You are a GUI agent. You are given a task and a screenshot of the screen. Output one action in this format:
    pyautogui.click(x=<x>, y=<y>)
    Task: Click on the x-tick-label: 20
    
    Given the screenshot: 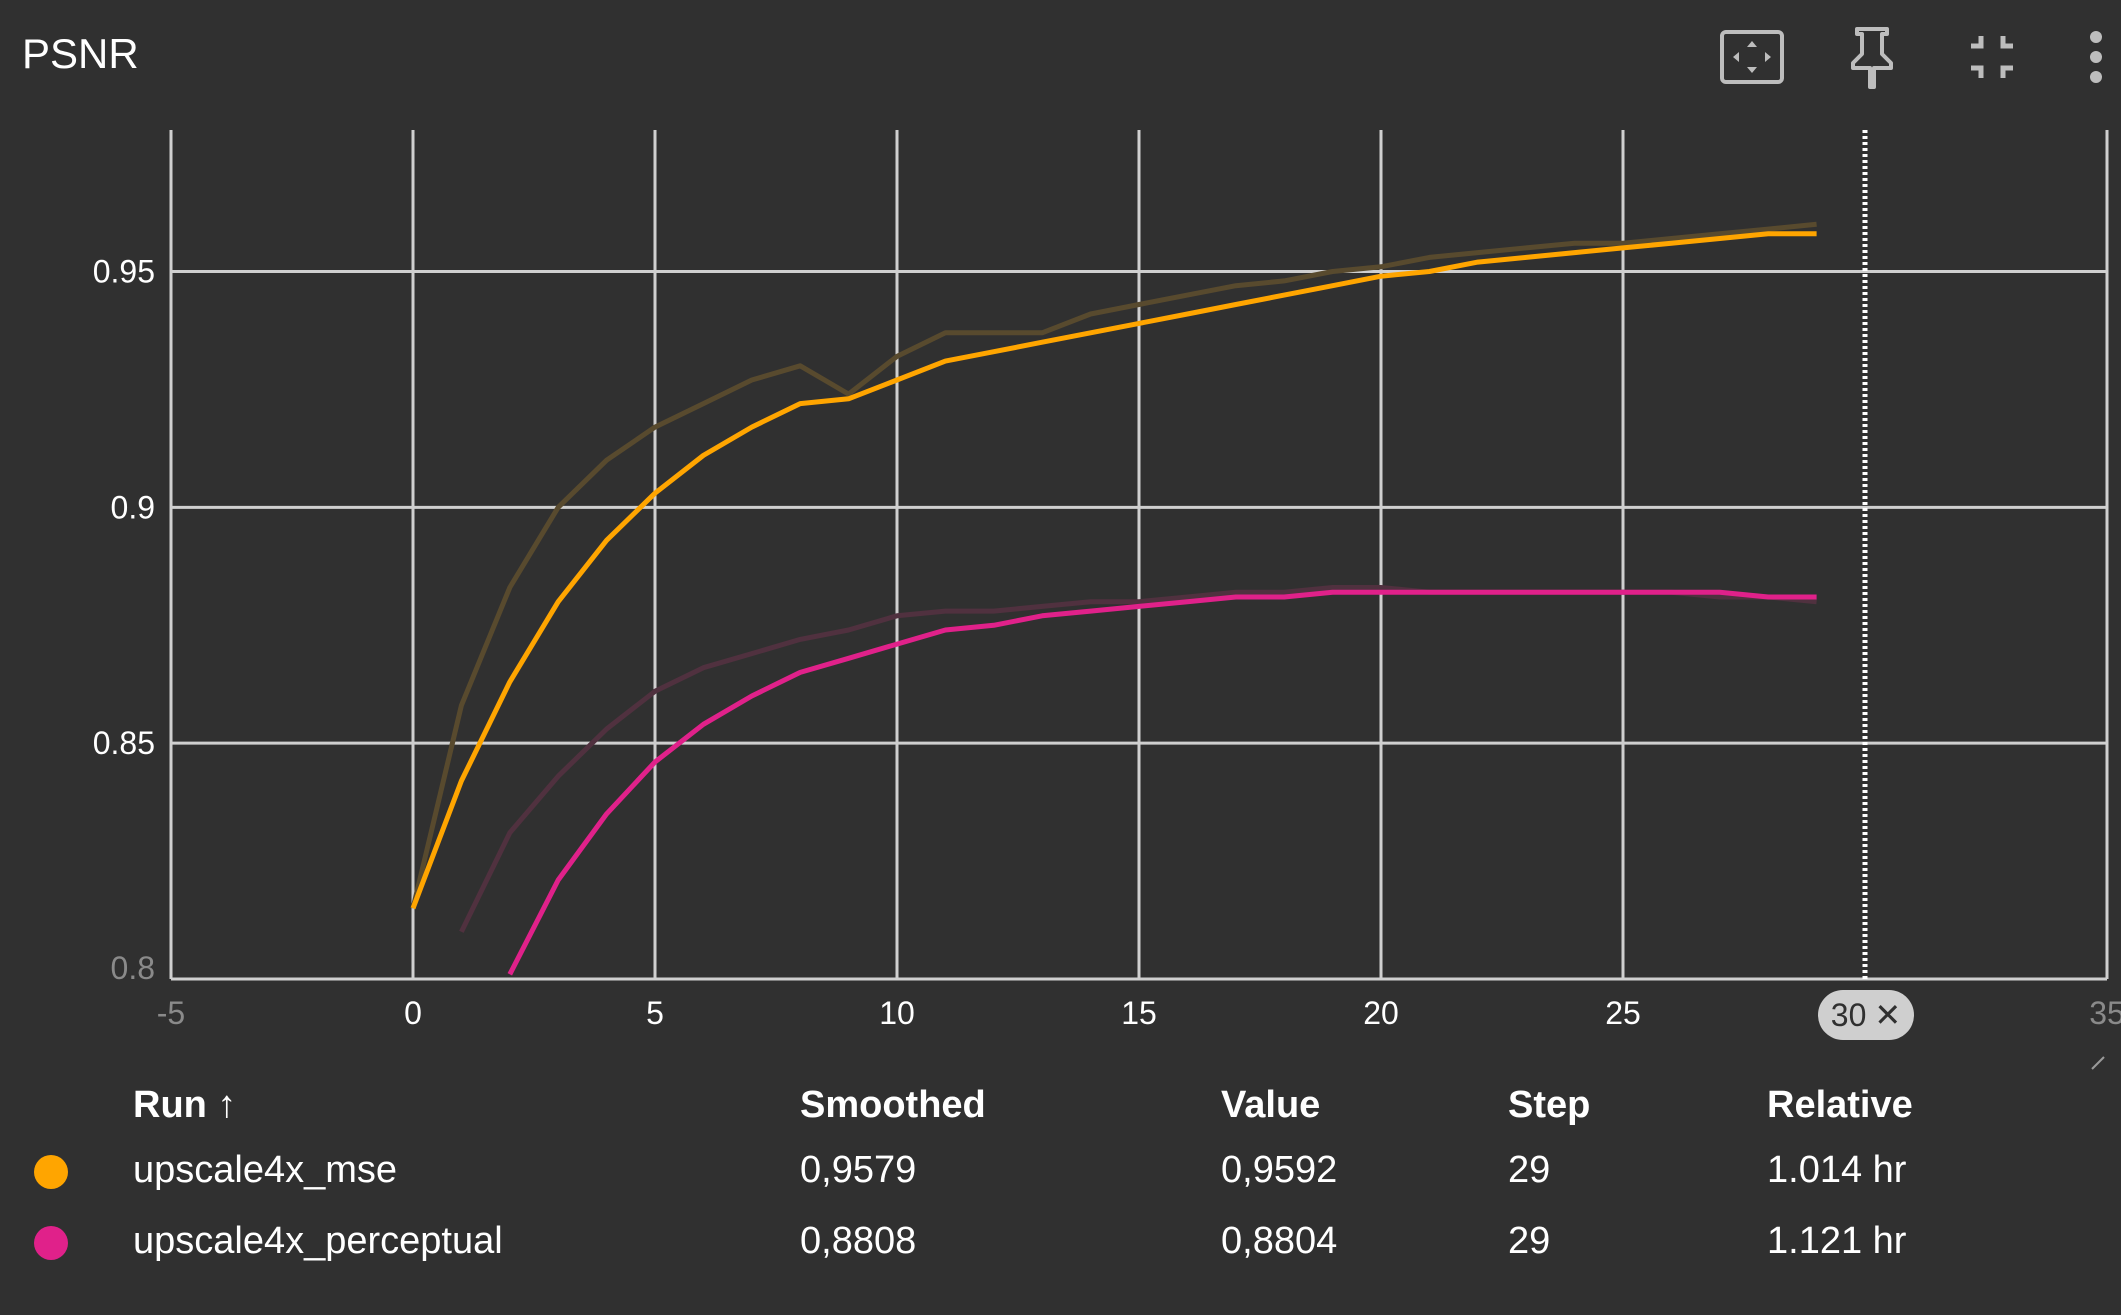 What is the action you would take?
    pyautogui.click(x=1381, y=1013)
    